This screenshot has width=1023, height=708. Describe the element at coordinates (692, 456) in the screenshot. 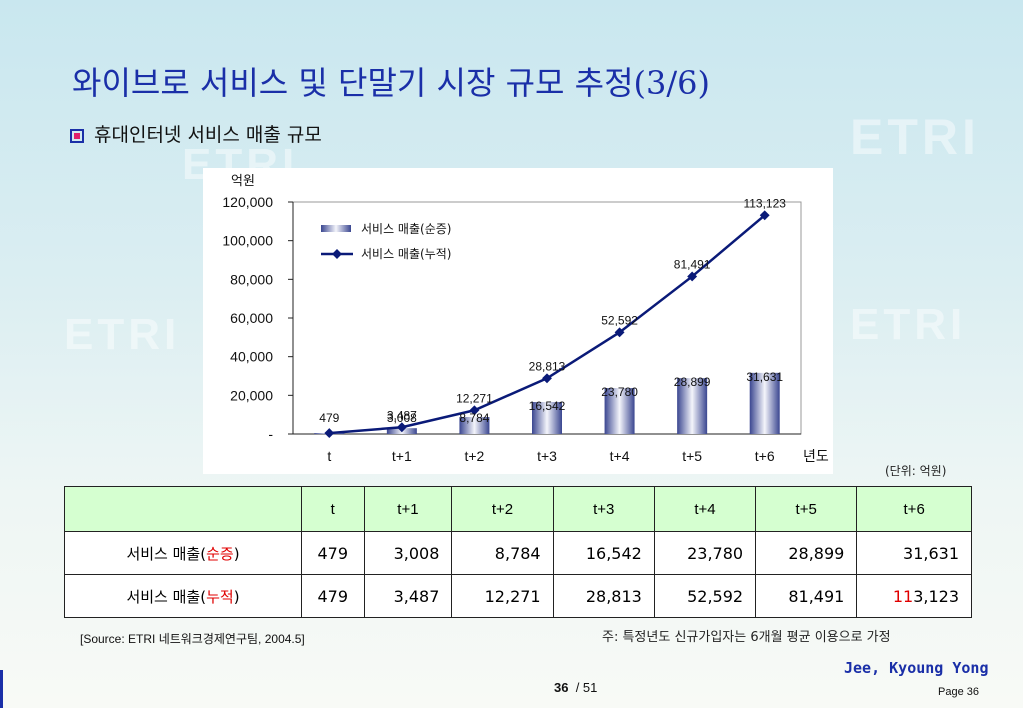

I see `x-tick-label: t+5` at that location.